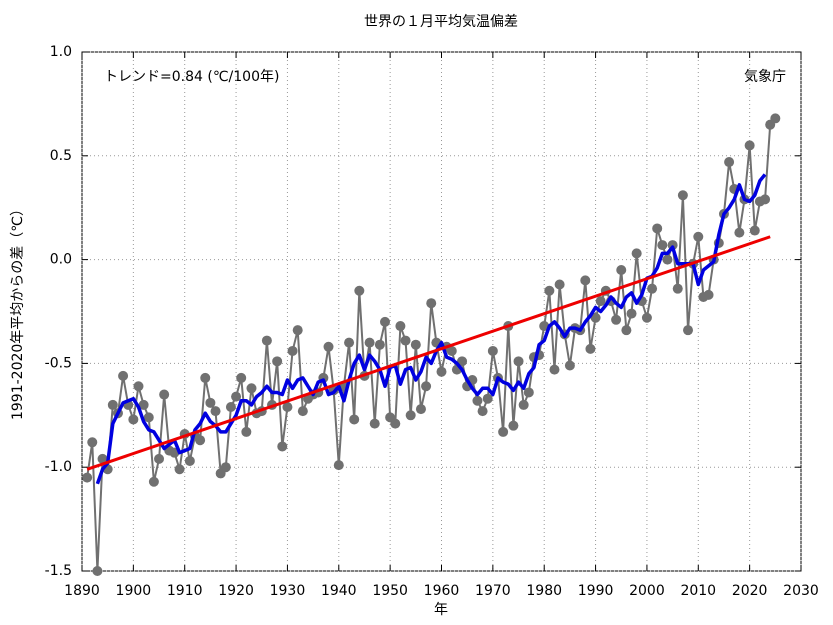 This screenshot has width=833, height=625. I want to click on x-tick-label: 2020, so click(750, 591).